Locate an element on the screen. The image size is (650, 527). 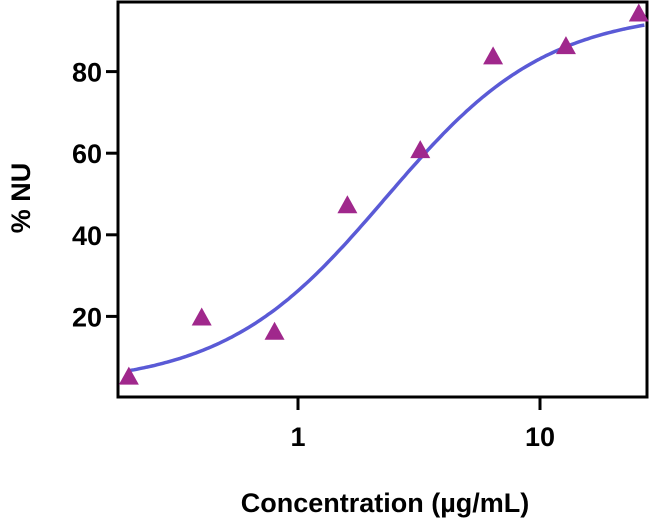
x-axis-label: Concentration (µg/mL) is located at coordinates (385, 503).